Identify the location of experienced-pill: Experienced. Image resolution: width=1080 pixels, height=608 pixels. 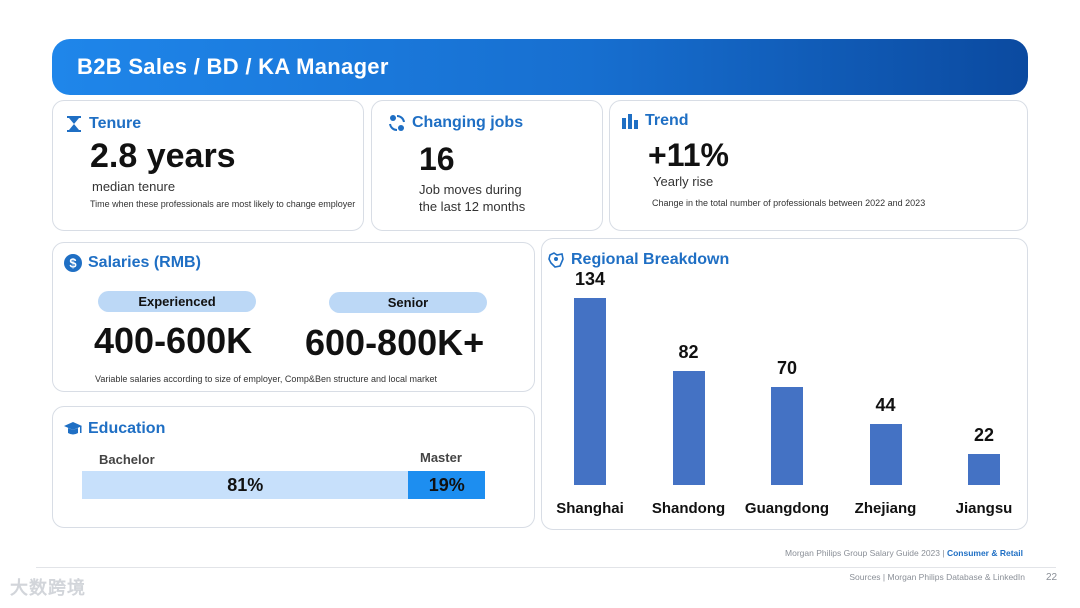
(177, 301).